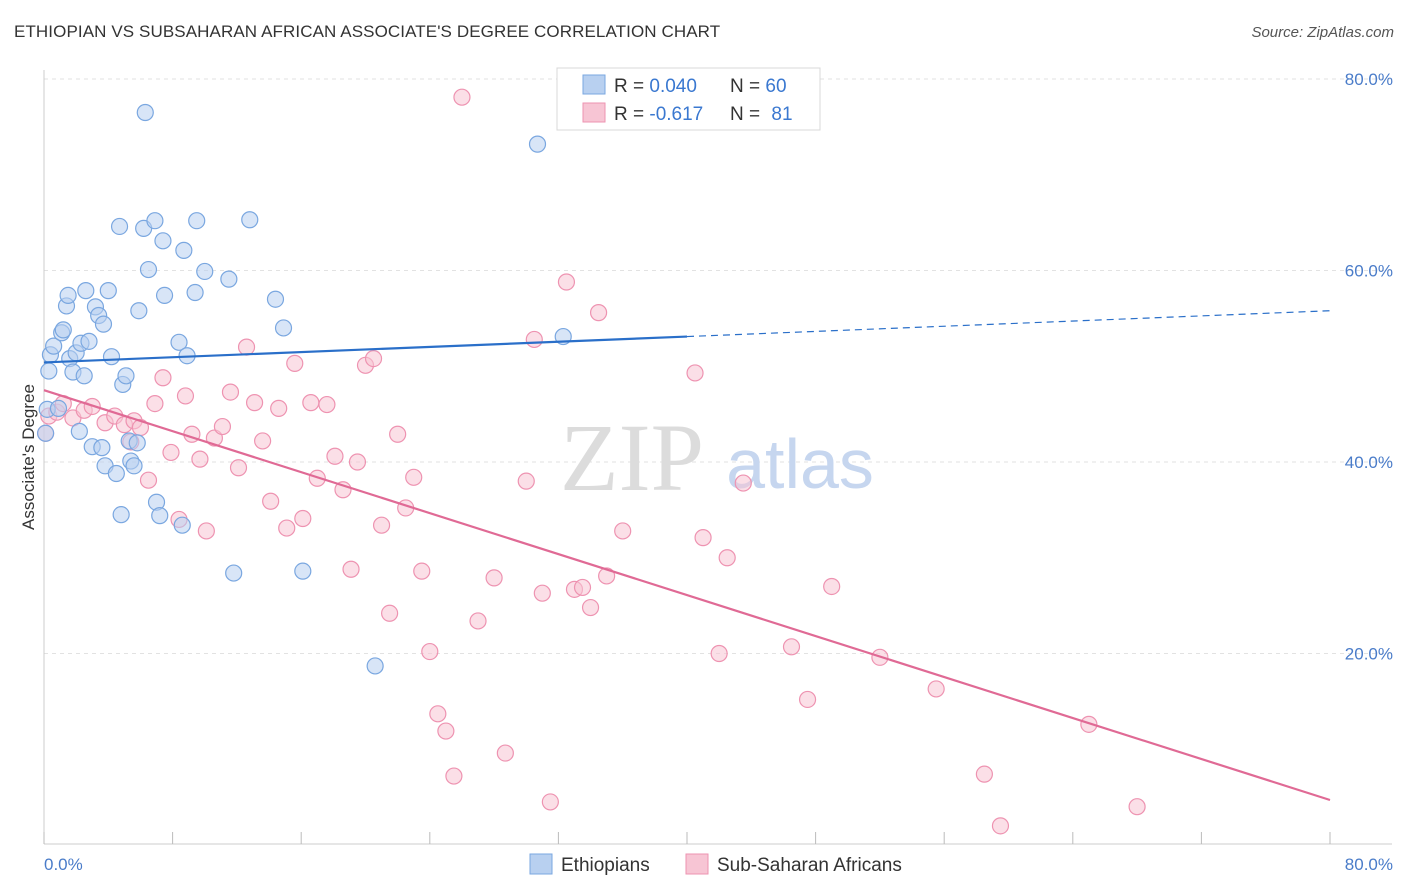 This screenshot has width=1406, height=892. Describe the element at coordinates (800, 464) in the screenshot. I see `watermark-atlas: atlas` at that location.